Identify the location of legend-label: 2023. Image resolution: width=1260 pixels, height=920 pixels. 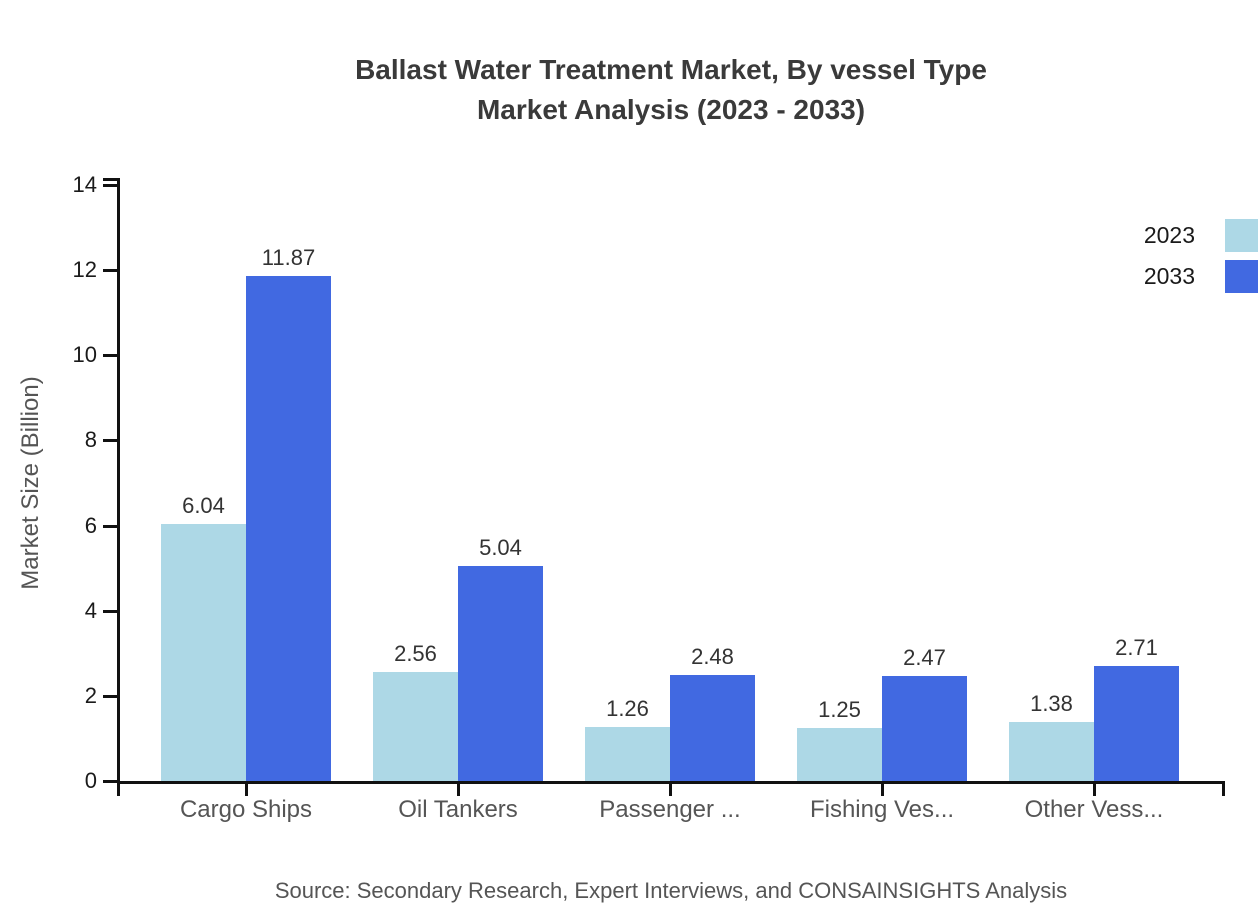
(1169, 235).